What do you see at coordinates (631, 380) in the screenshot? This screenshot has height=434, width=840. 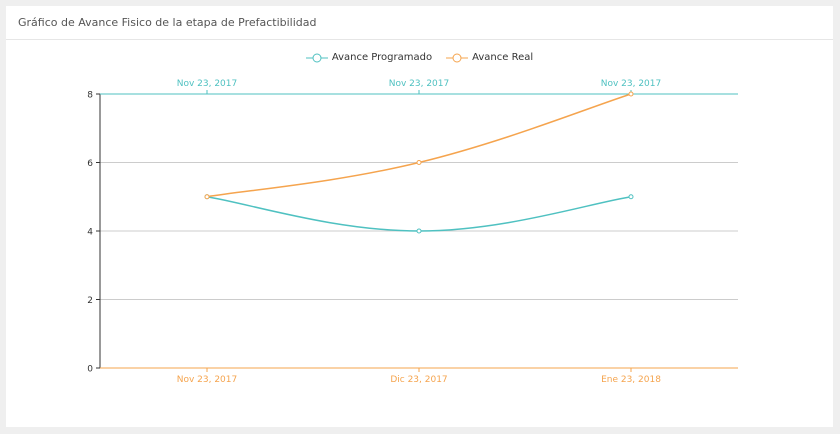 I see `x-bottom-tick-label: Ene 23, 2018` at bounding box center [631, 380].